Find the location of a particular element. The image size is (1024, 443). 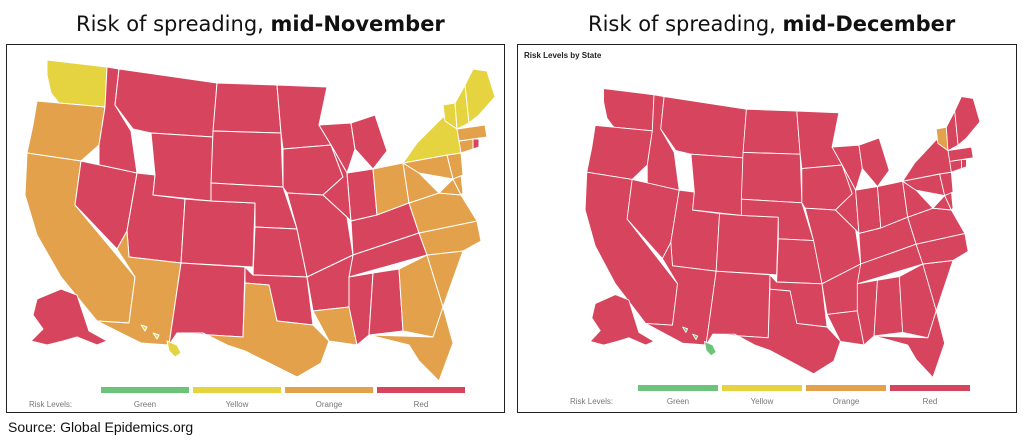

right-map-title: Risk of spreading, mid-December is located at coordinates (771, 24).